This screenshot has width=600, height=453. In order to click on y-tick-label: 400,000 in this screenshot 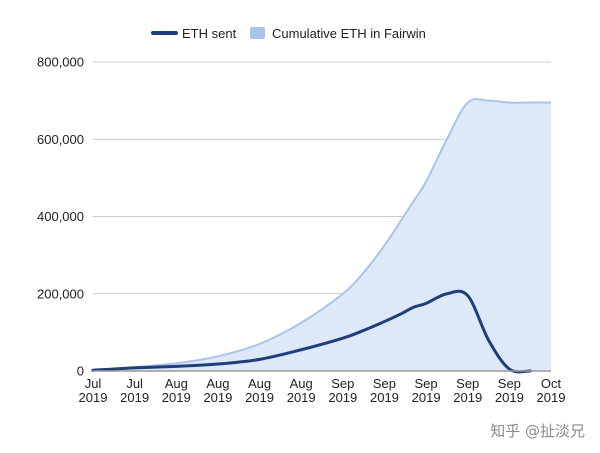, I will do `click(60, 216)`.